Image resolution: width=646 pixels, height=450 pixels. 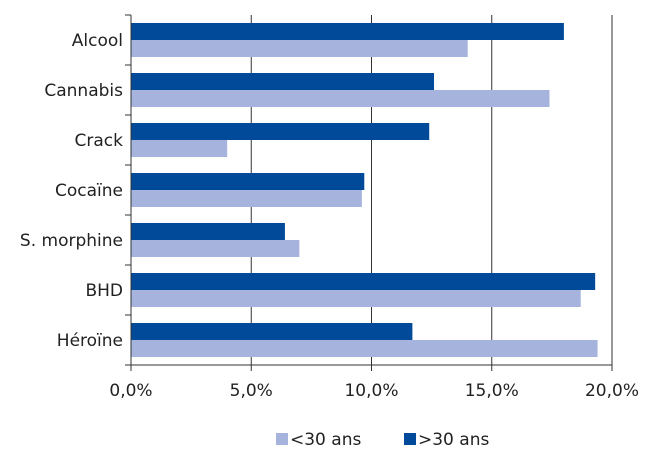 What do you see at coordinates (83, 91) in the screenshot?
I see `category-label: Cannabis` at bounding box center [83, 91].